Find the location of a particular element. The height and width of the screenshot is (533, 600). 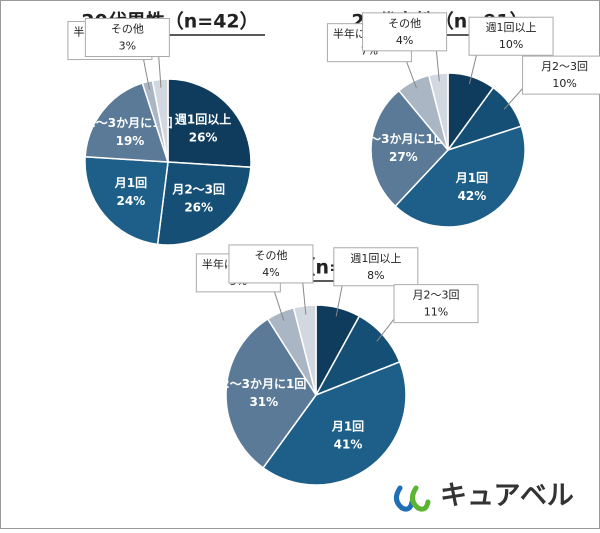

slice-value: 27% is located at coordinates (403, 157).